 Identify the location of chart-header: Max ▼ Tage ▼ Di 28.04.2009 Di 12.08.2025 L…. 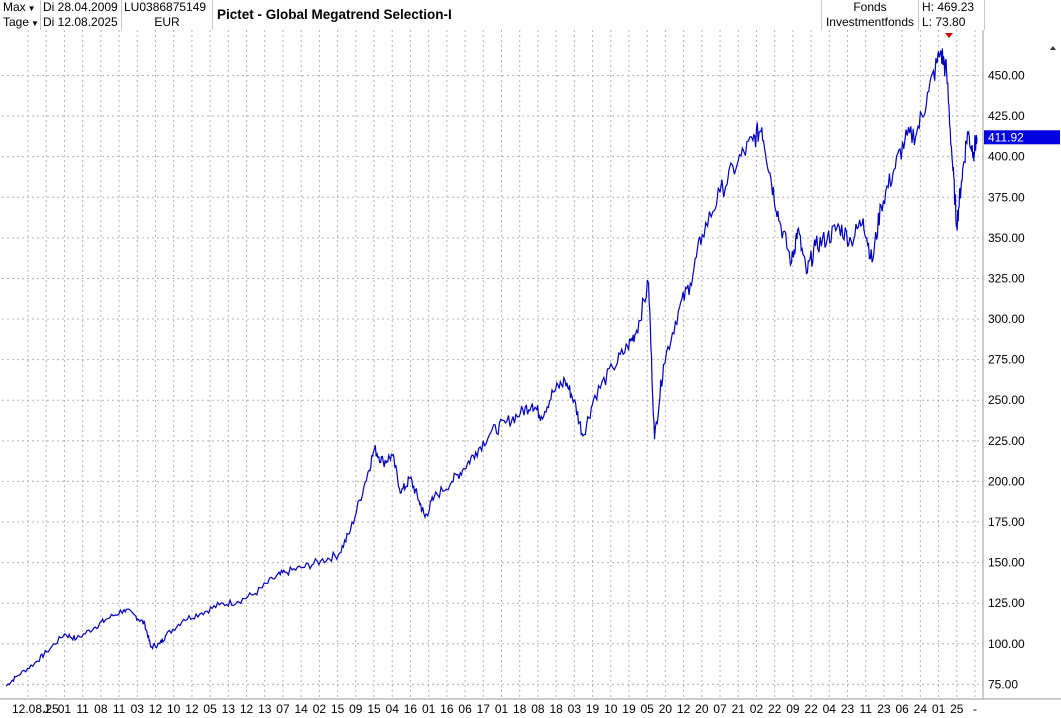
(530, 15).